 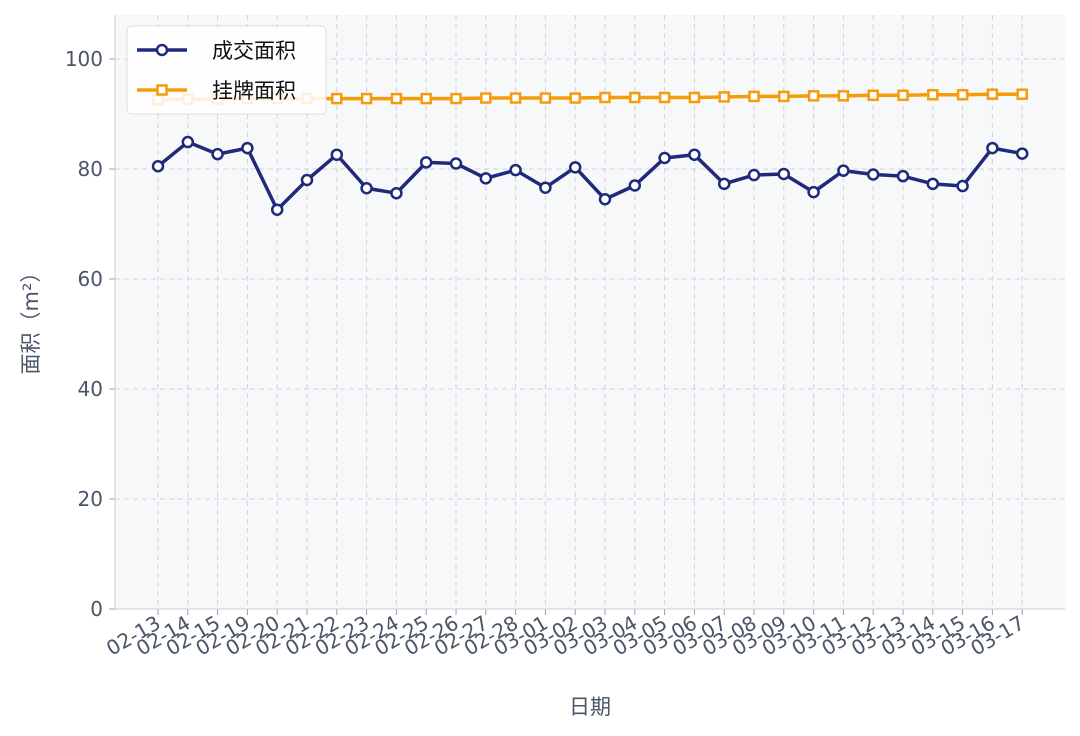 I want to click on legend: 成交面积 挂牌面积, so click(x=226, y=70).